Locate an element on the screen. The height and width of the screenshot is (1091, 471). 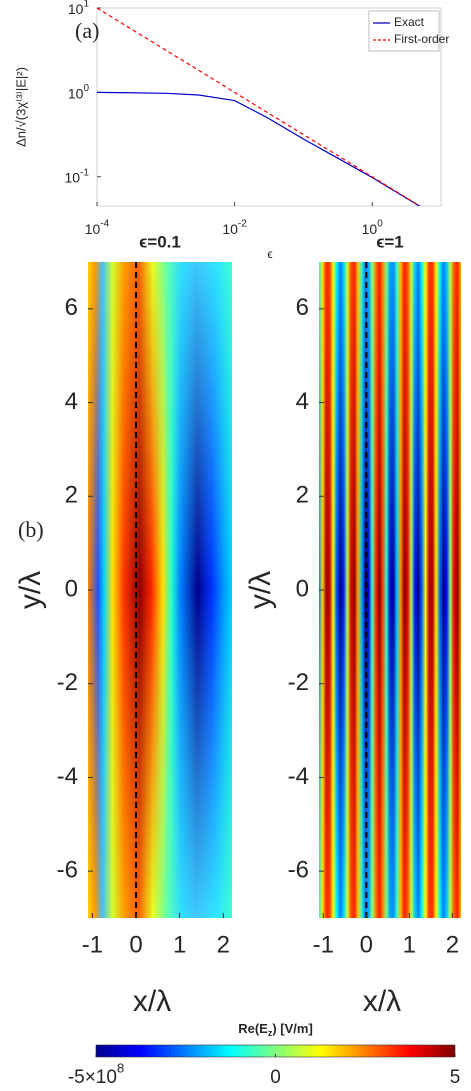
colorbar-tick-label-base: -5×10 is located at coordinates (92, 1077).